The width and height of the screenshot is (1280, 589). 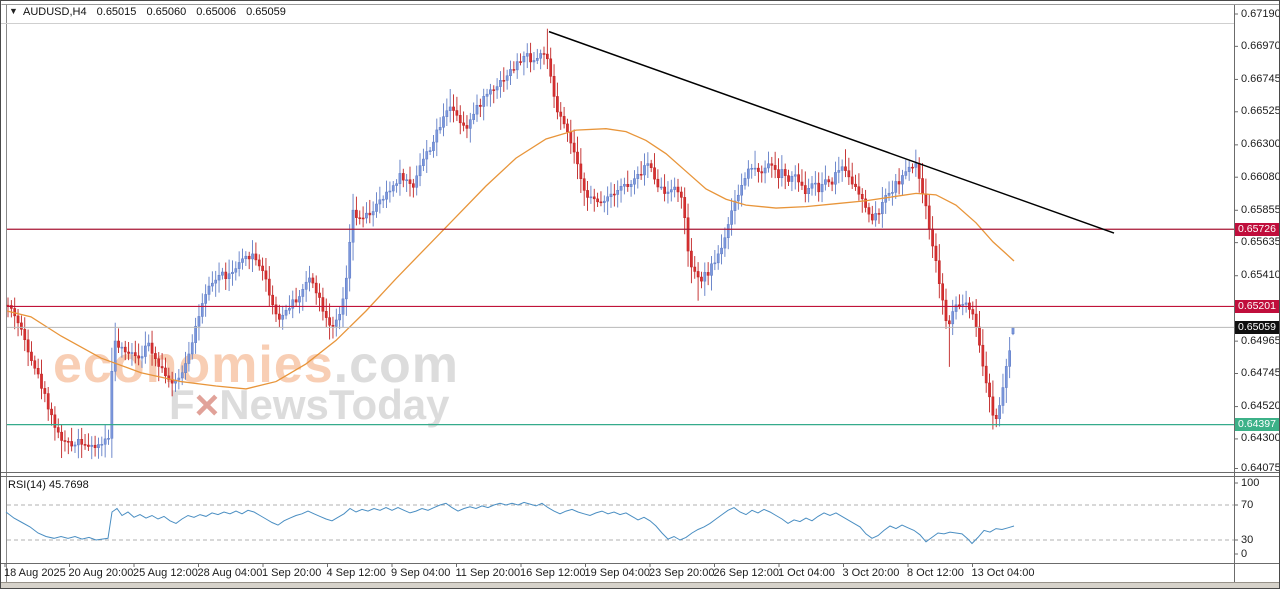 I want to click on price-tick-label: 0.67190, so click(x=1260, y=13).